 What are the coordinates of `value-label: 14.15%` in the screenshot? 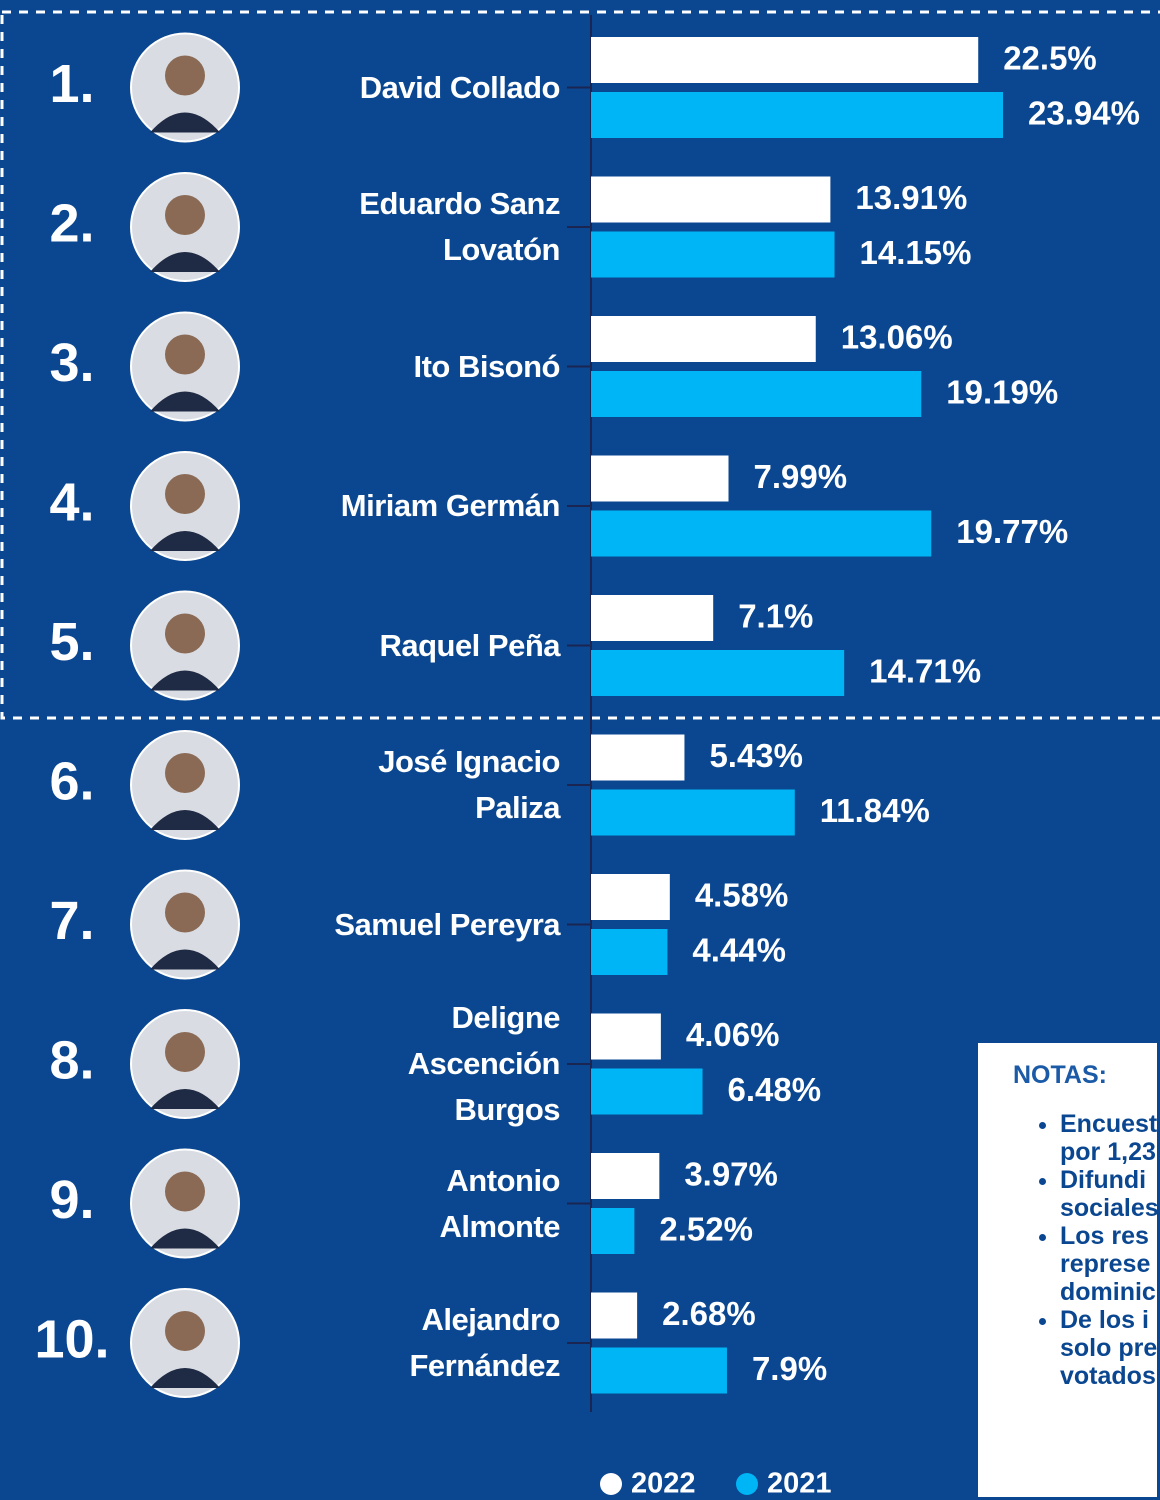 It's located at (916, 252).